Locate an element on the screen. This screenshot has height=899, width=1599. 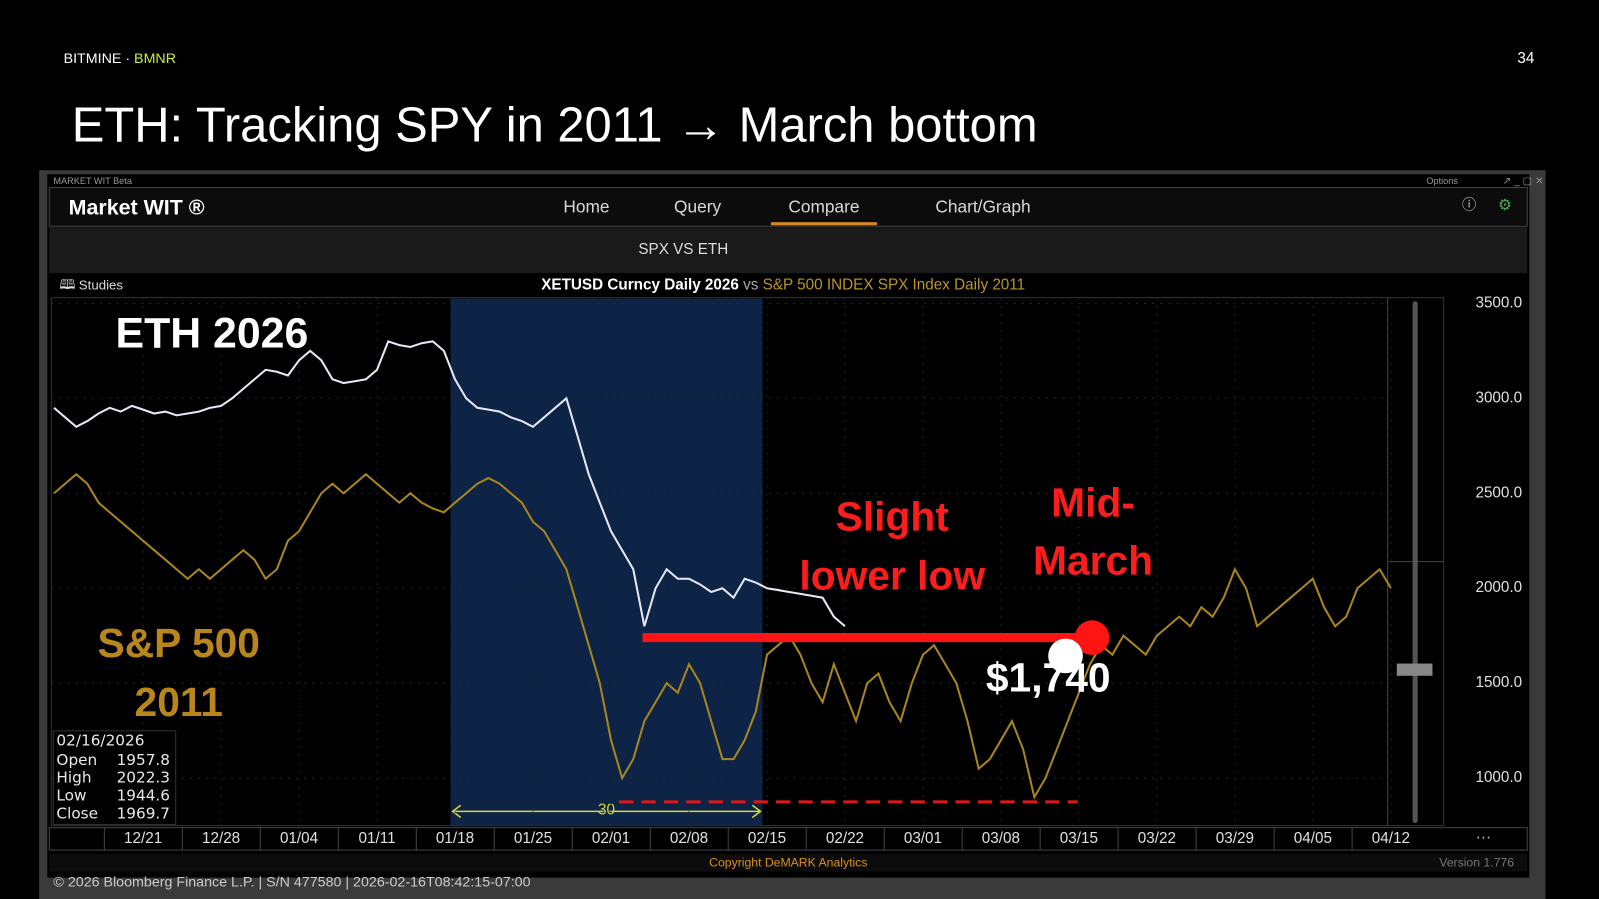
x-tick-label: 04/05 is located at coordinates (1313, 838).